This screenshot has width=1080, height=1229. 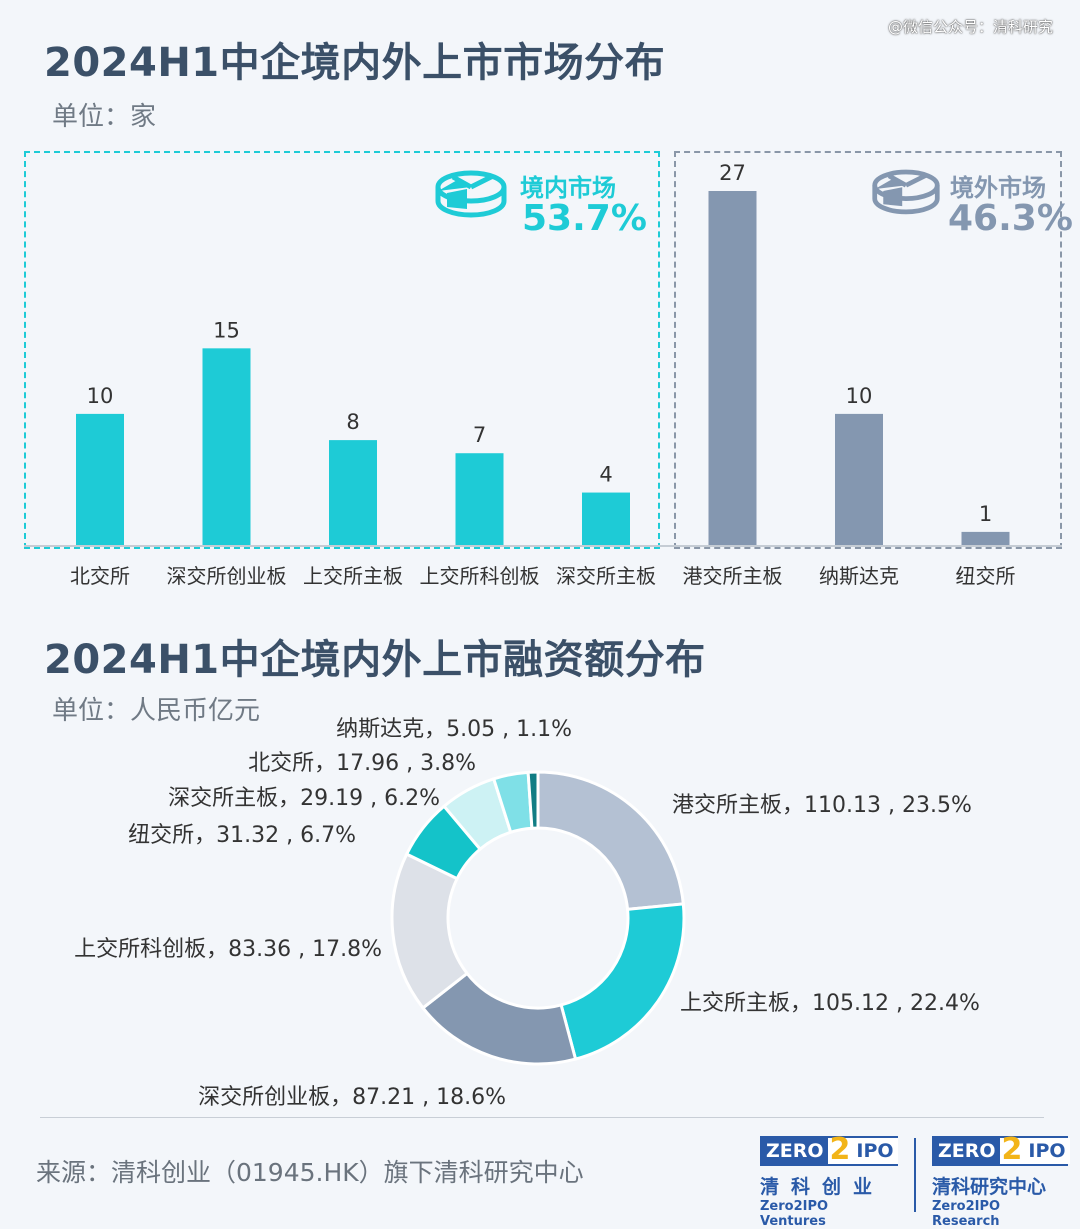 What do you see at coordinates (822, 805) in the screenshot?
I see `slice-label: 港交所主板，110.13 , 23.5%` at bounding box center [822, 805].